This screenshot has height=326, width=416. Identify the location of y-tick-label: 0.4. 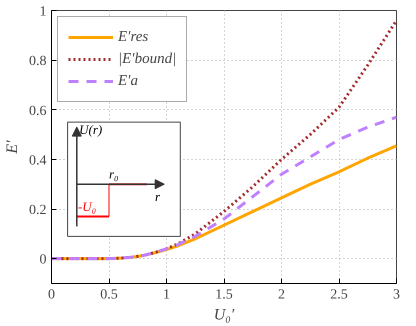
(37, 160).